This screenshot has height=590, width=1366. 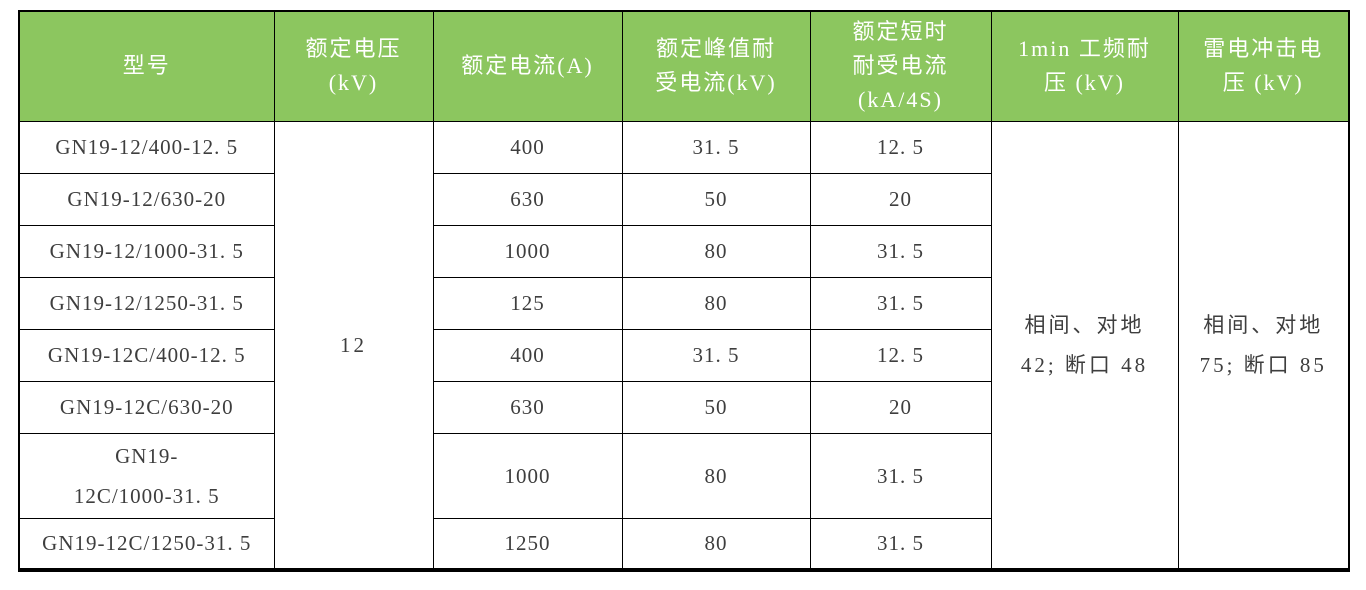 I want to click on table-row: GN19-12/1250-31. 5 125 80 31. 5, so click(x=683, y=303).